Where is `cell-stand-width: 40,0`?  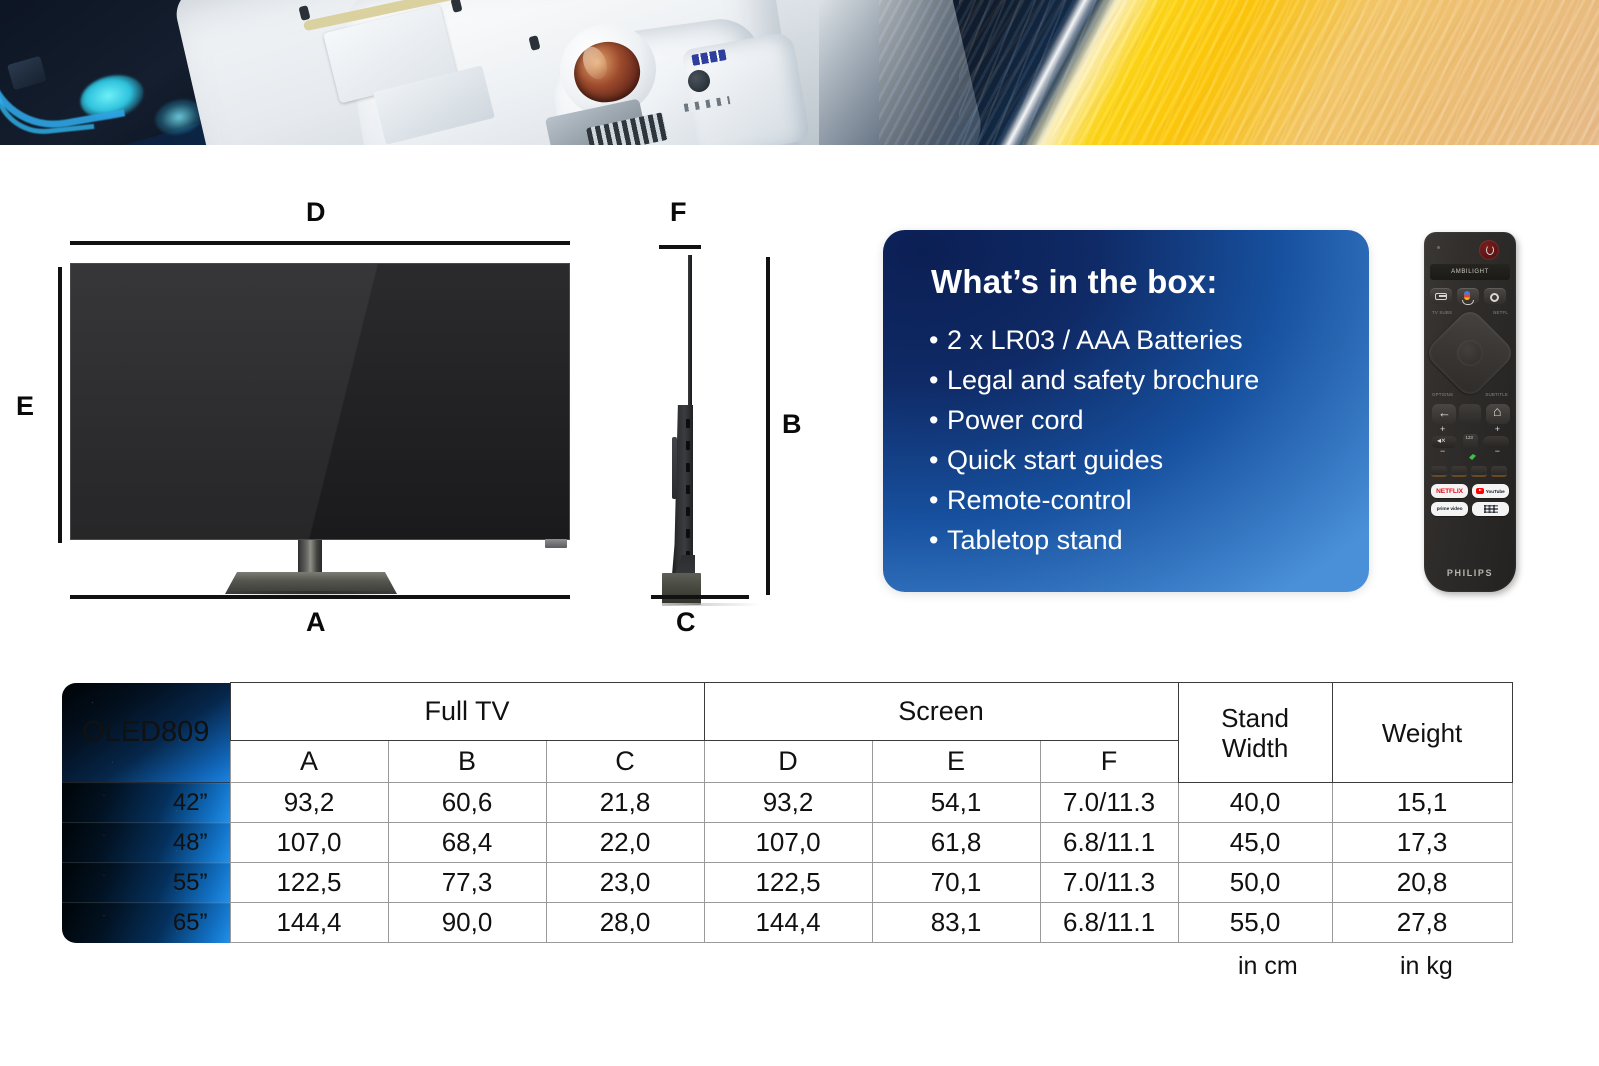
cell-stand-width: 40,0 is located at coordinates (1255, 802).